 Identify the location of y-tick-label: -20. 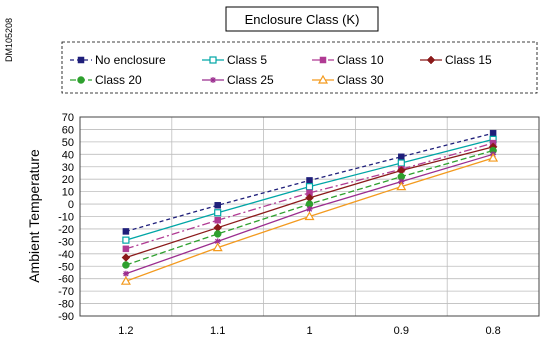
(66, 230).